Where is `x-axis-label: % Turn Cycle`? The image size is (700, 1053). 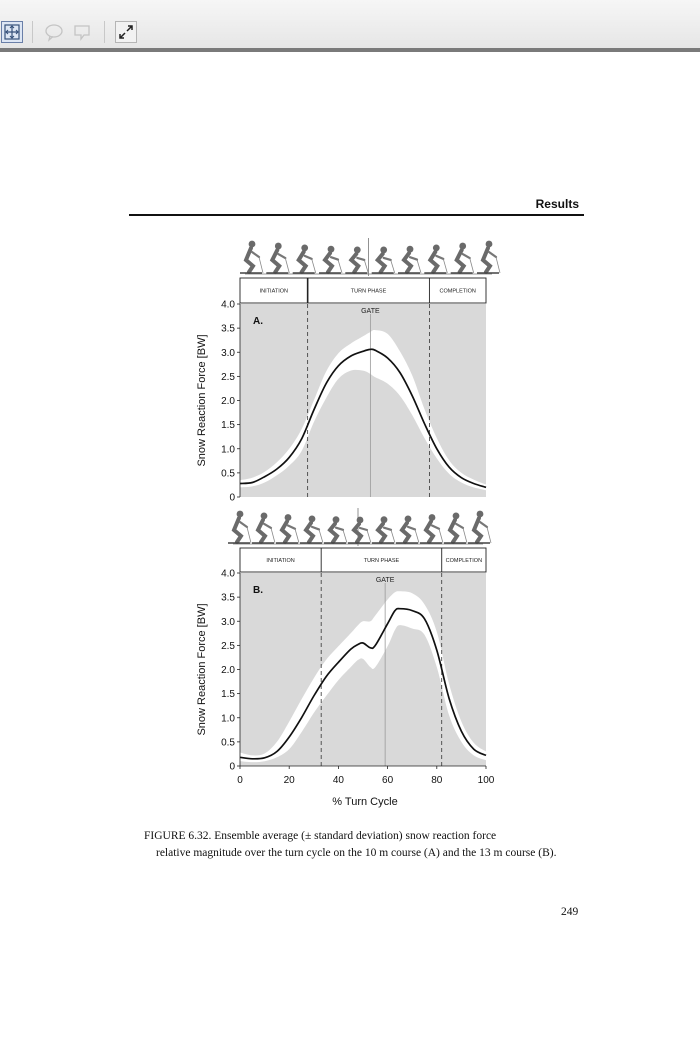
x-axis-label: % Turn Cycle is located at coordinates (364, 802).